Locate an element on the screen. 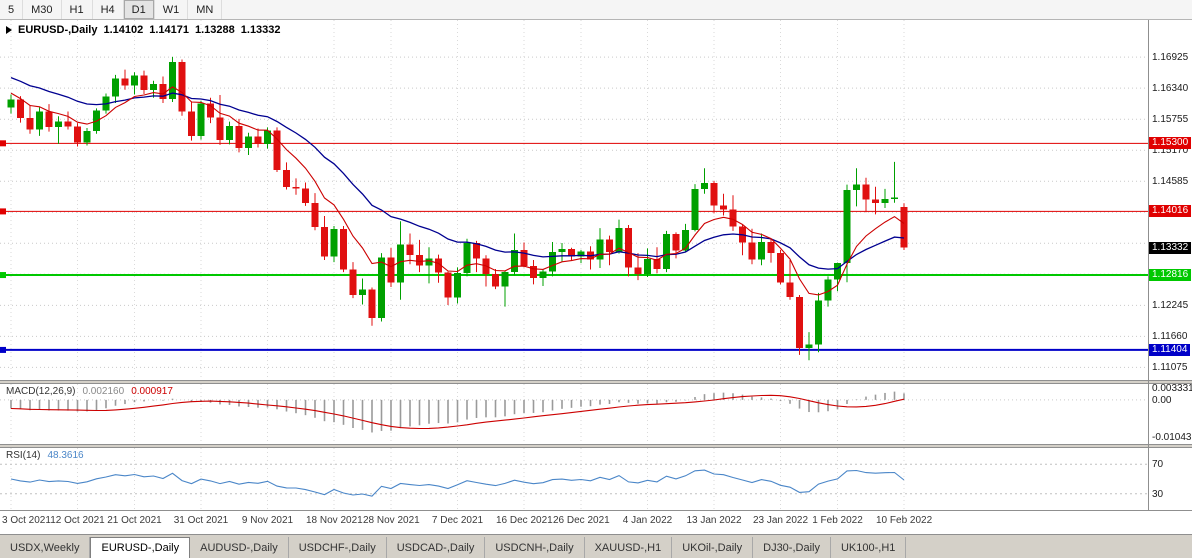 This screenshot has width=1192, height=558. macd-axis-label: -0.010439 is located at coordinates (1172, 437).